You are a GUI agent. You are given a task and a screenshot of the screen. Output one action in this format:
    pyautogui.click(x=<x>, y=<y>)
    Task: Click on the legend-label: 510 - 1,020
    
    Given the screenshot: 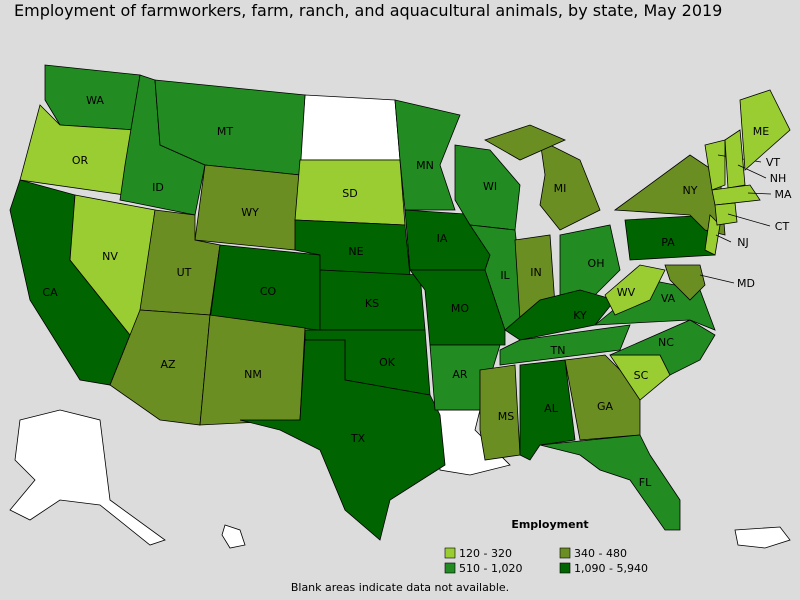 What is the action you would take?
    pyautogui.click(x=490, y=568)
    